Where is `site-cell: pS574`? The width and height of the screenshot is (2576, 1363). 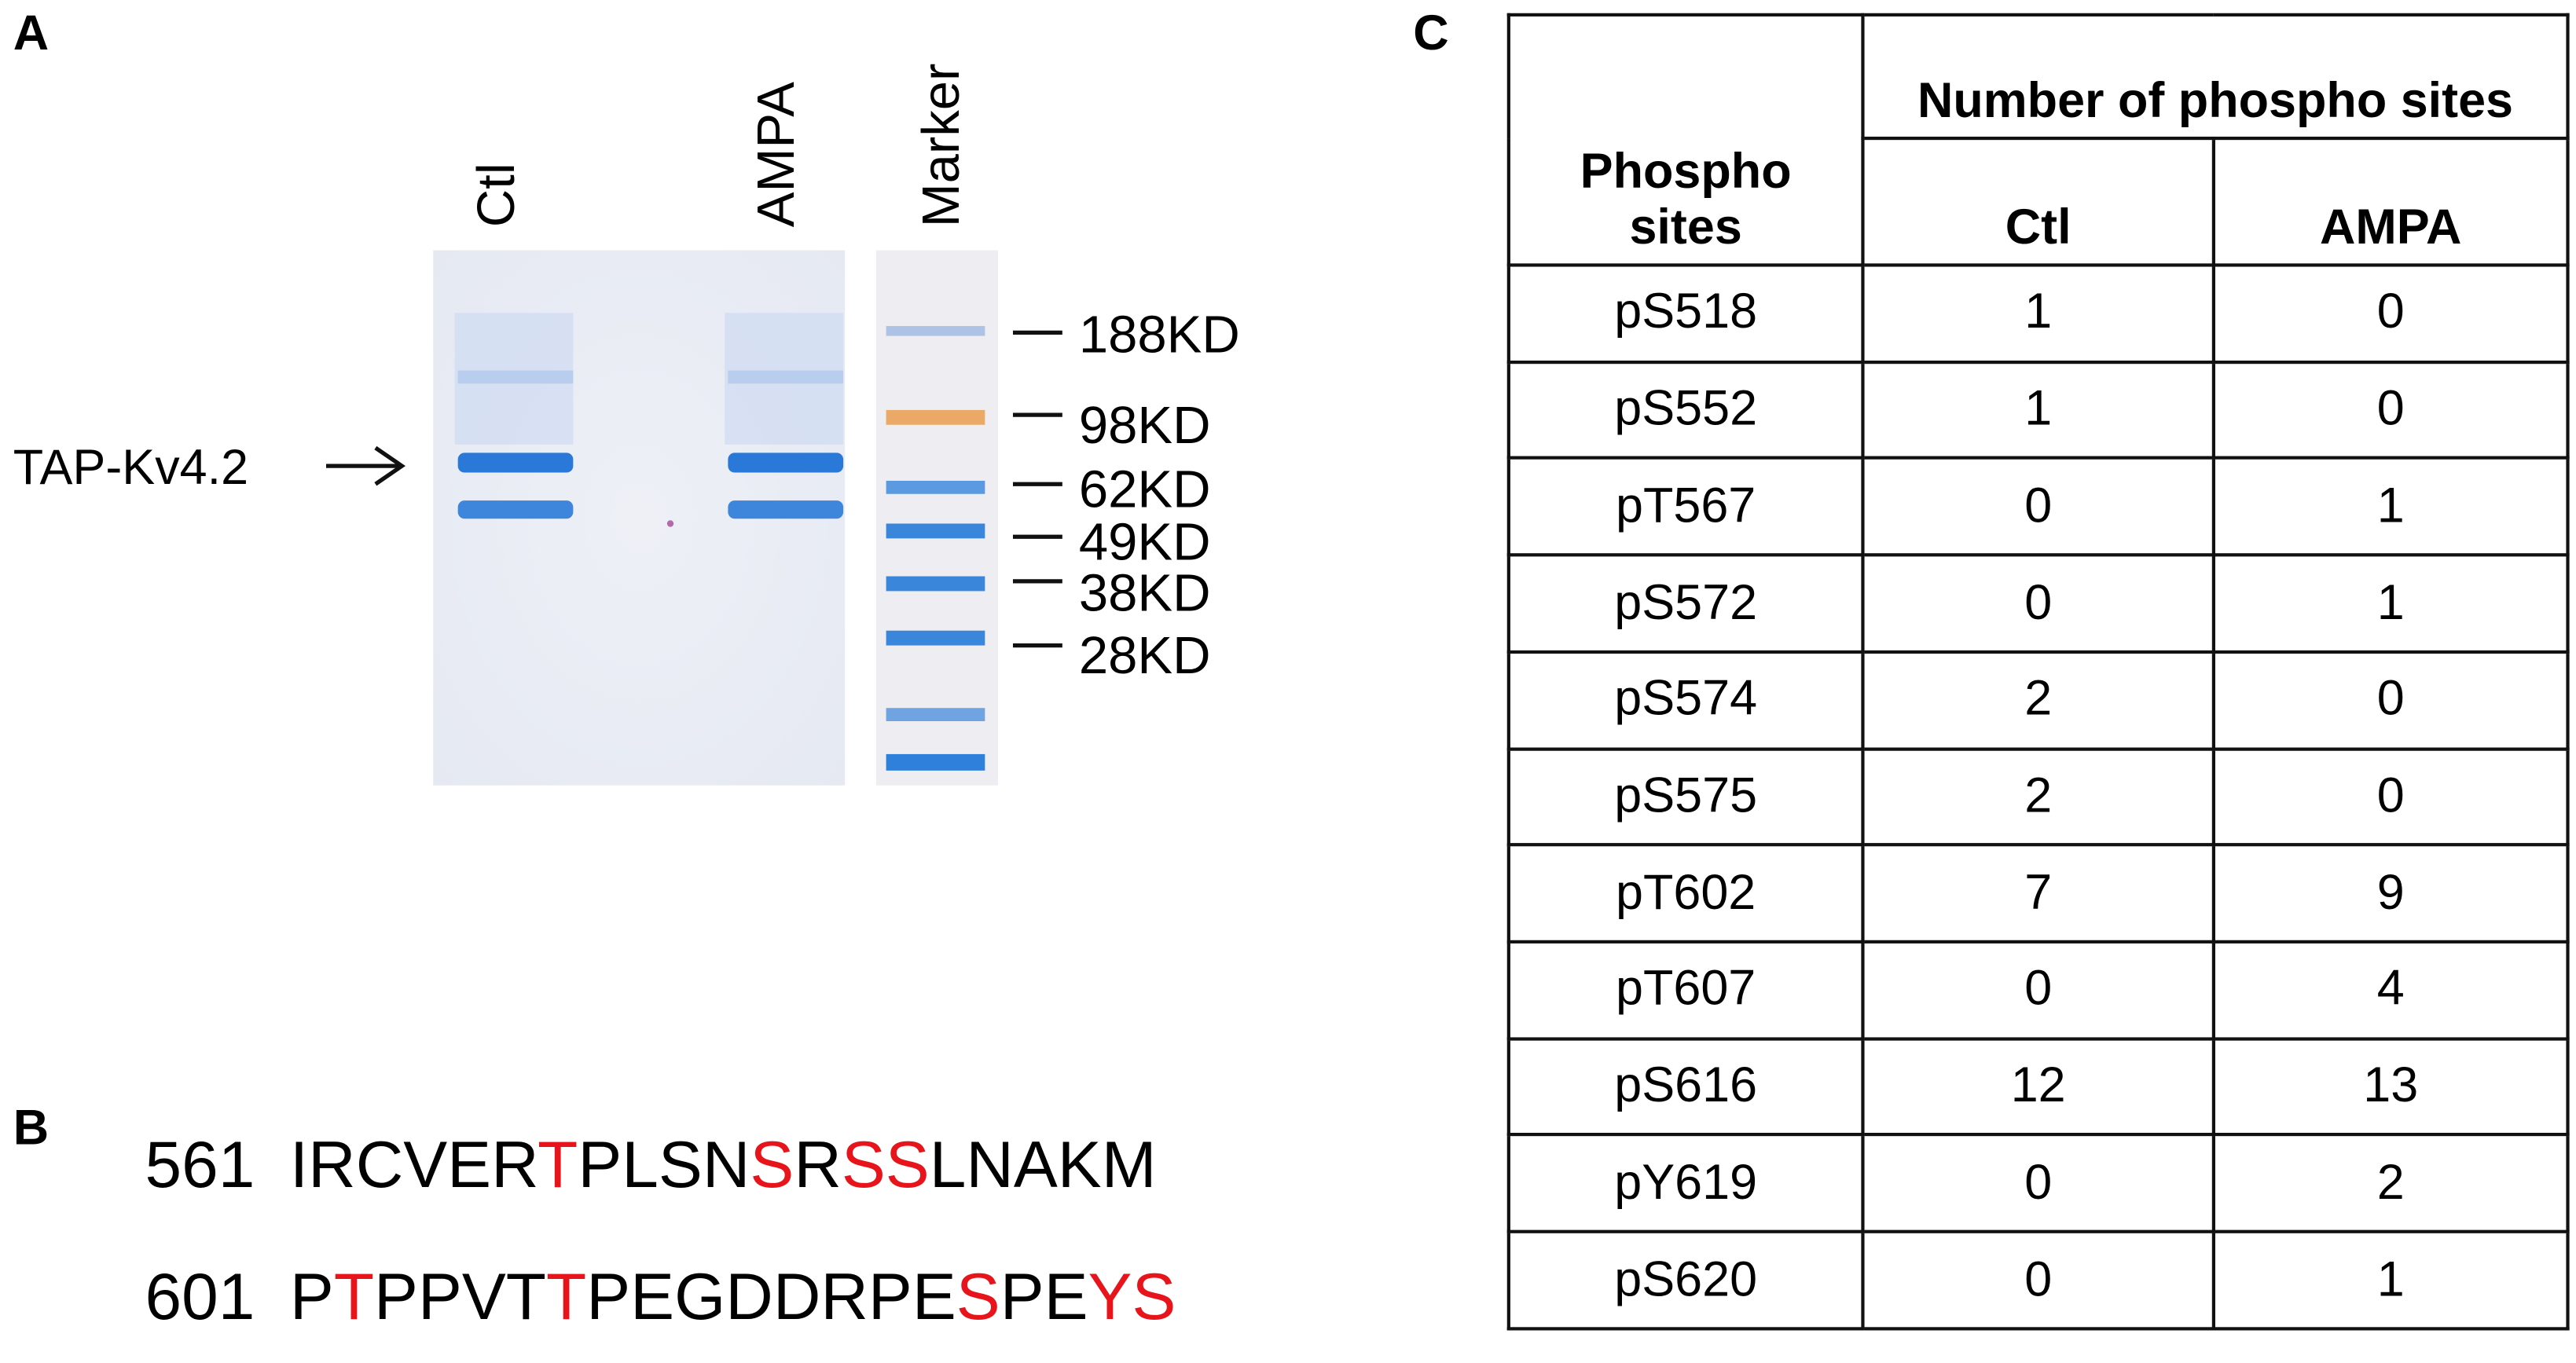 site-cell: pS574 is located at coordinates (1685, 700).